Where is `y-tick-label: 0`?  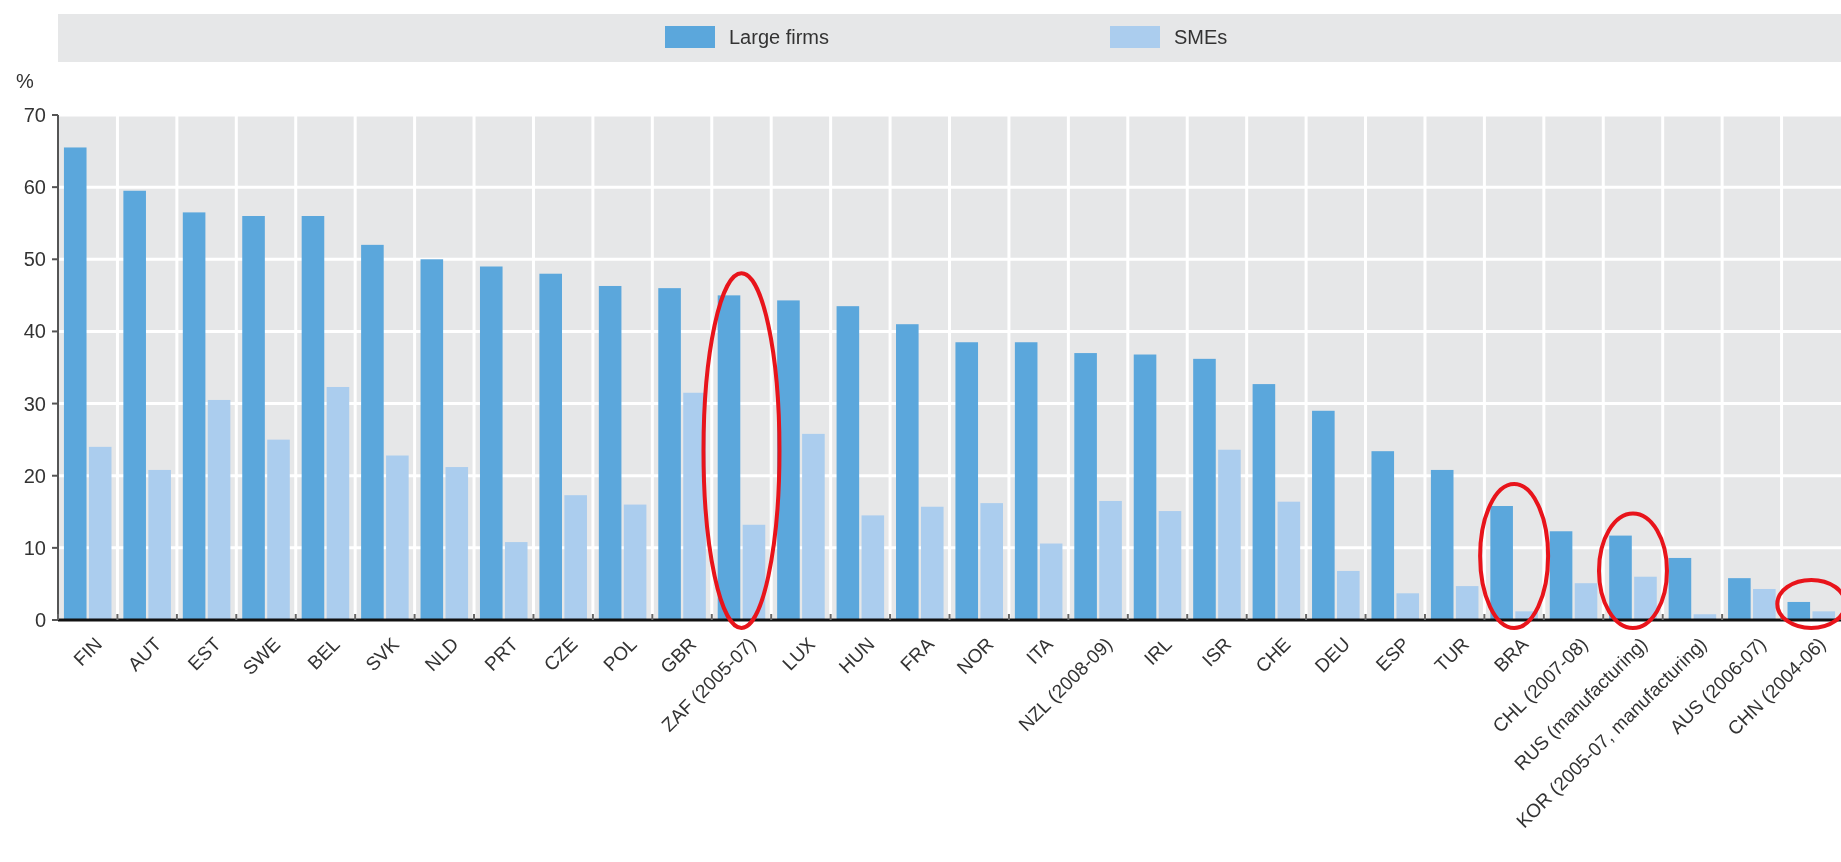 y-tick-label: 0 is located at coordinates (40, 620).